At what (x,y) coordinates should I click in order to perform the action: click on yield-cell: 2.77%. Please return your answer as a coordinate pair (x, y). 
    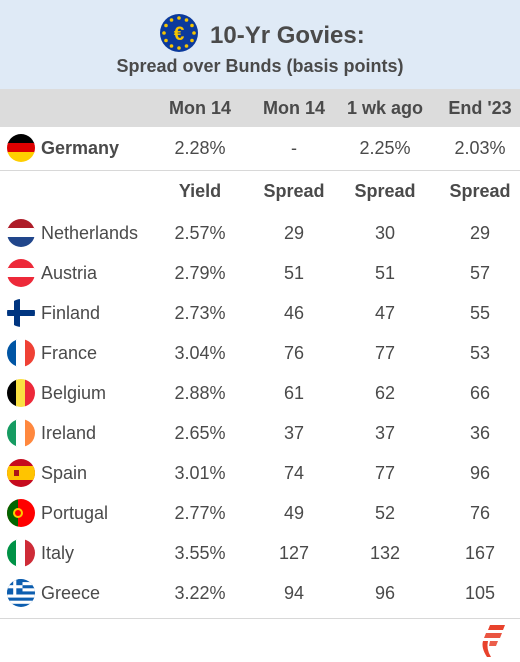
    Looking at the image, I should click on (200, 513).